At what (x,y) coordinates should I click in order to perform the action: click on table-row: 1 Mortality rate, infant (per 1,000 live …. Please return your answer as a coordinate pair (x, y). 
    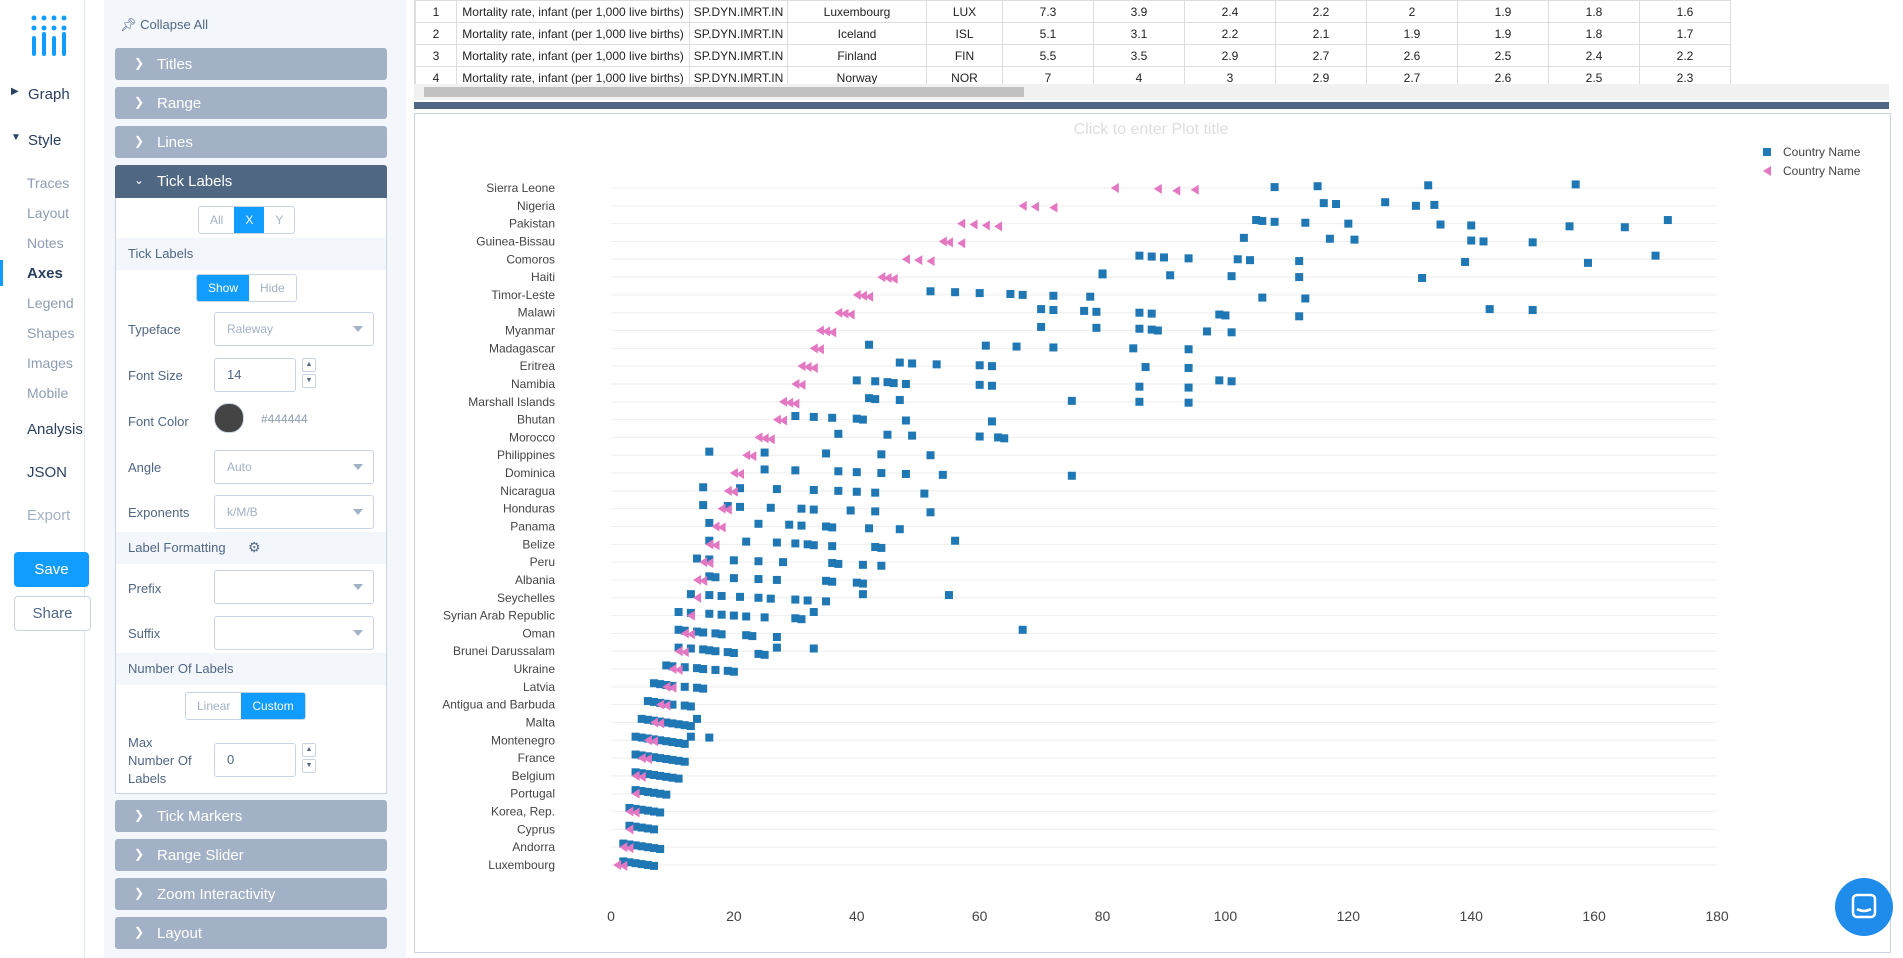
    Looking at the image, I should click on (1073, 11).